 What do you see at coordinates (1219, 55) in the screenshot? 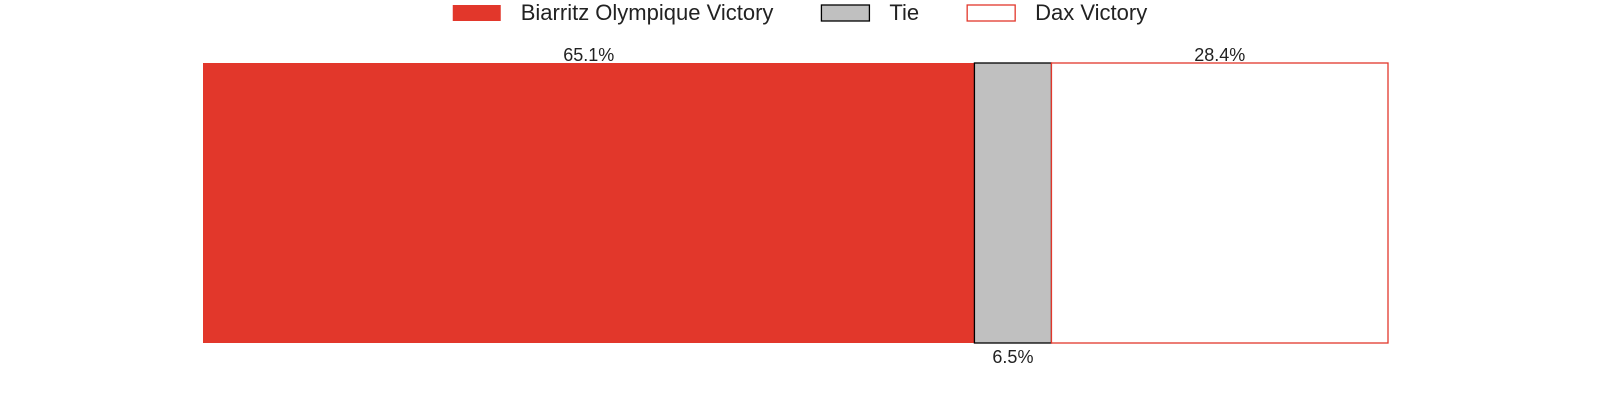
I see `data-label-dax-victory: 28.4%` at bounding box center [1219, 55].